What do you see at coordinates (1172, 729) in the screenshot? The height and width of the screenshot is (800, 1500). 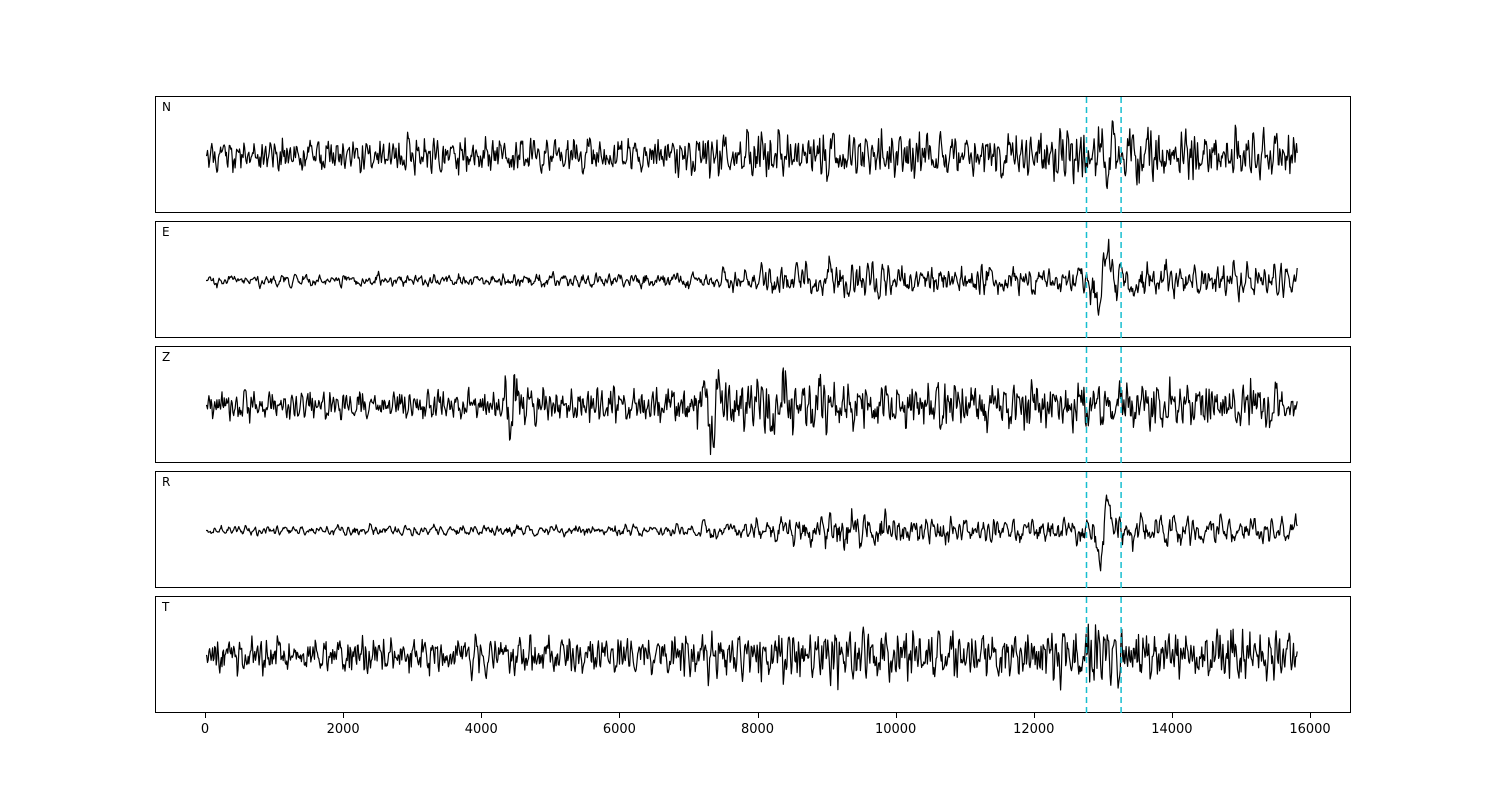 I see `x-tick-label: 14000` at bounding box center [1172, 729].